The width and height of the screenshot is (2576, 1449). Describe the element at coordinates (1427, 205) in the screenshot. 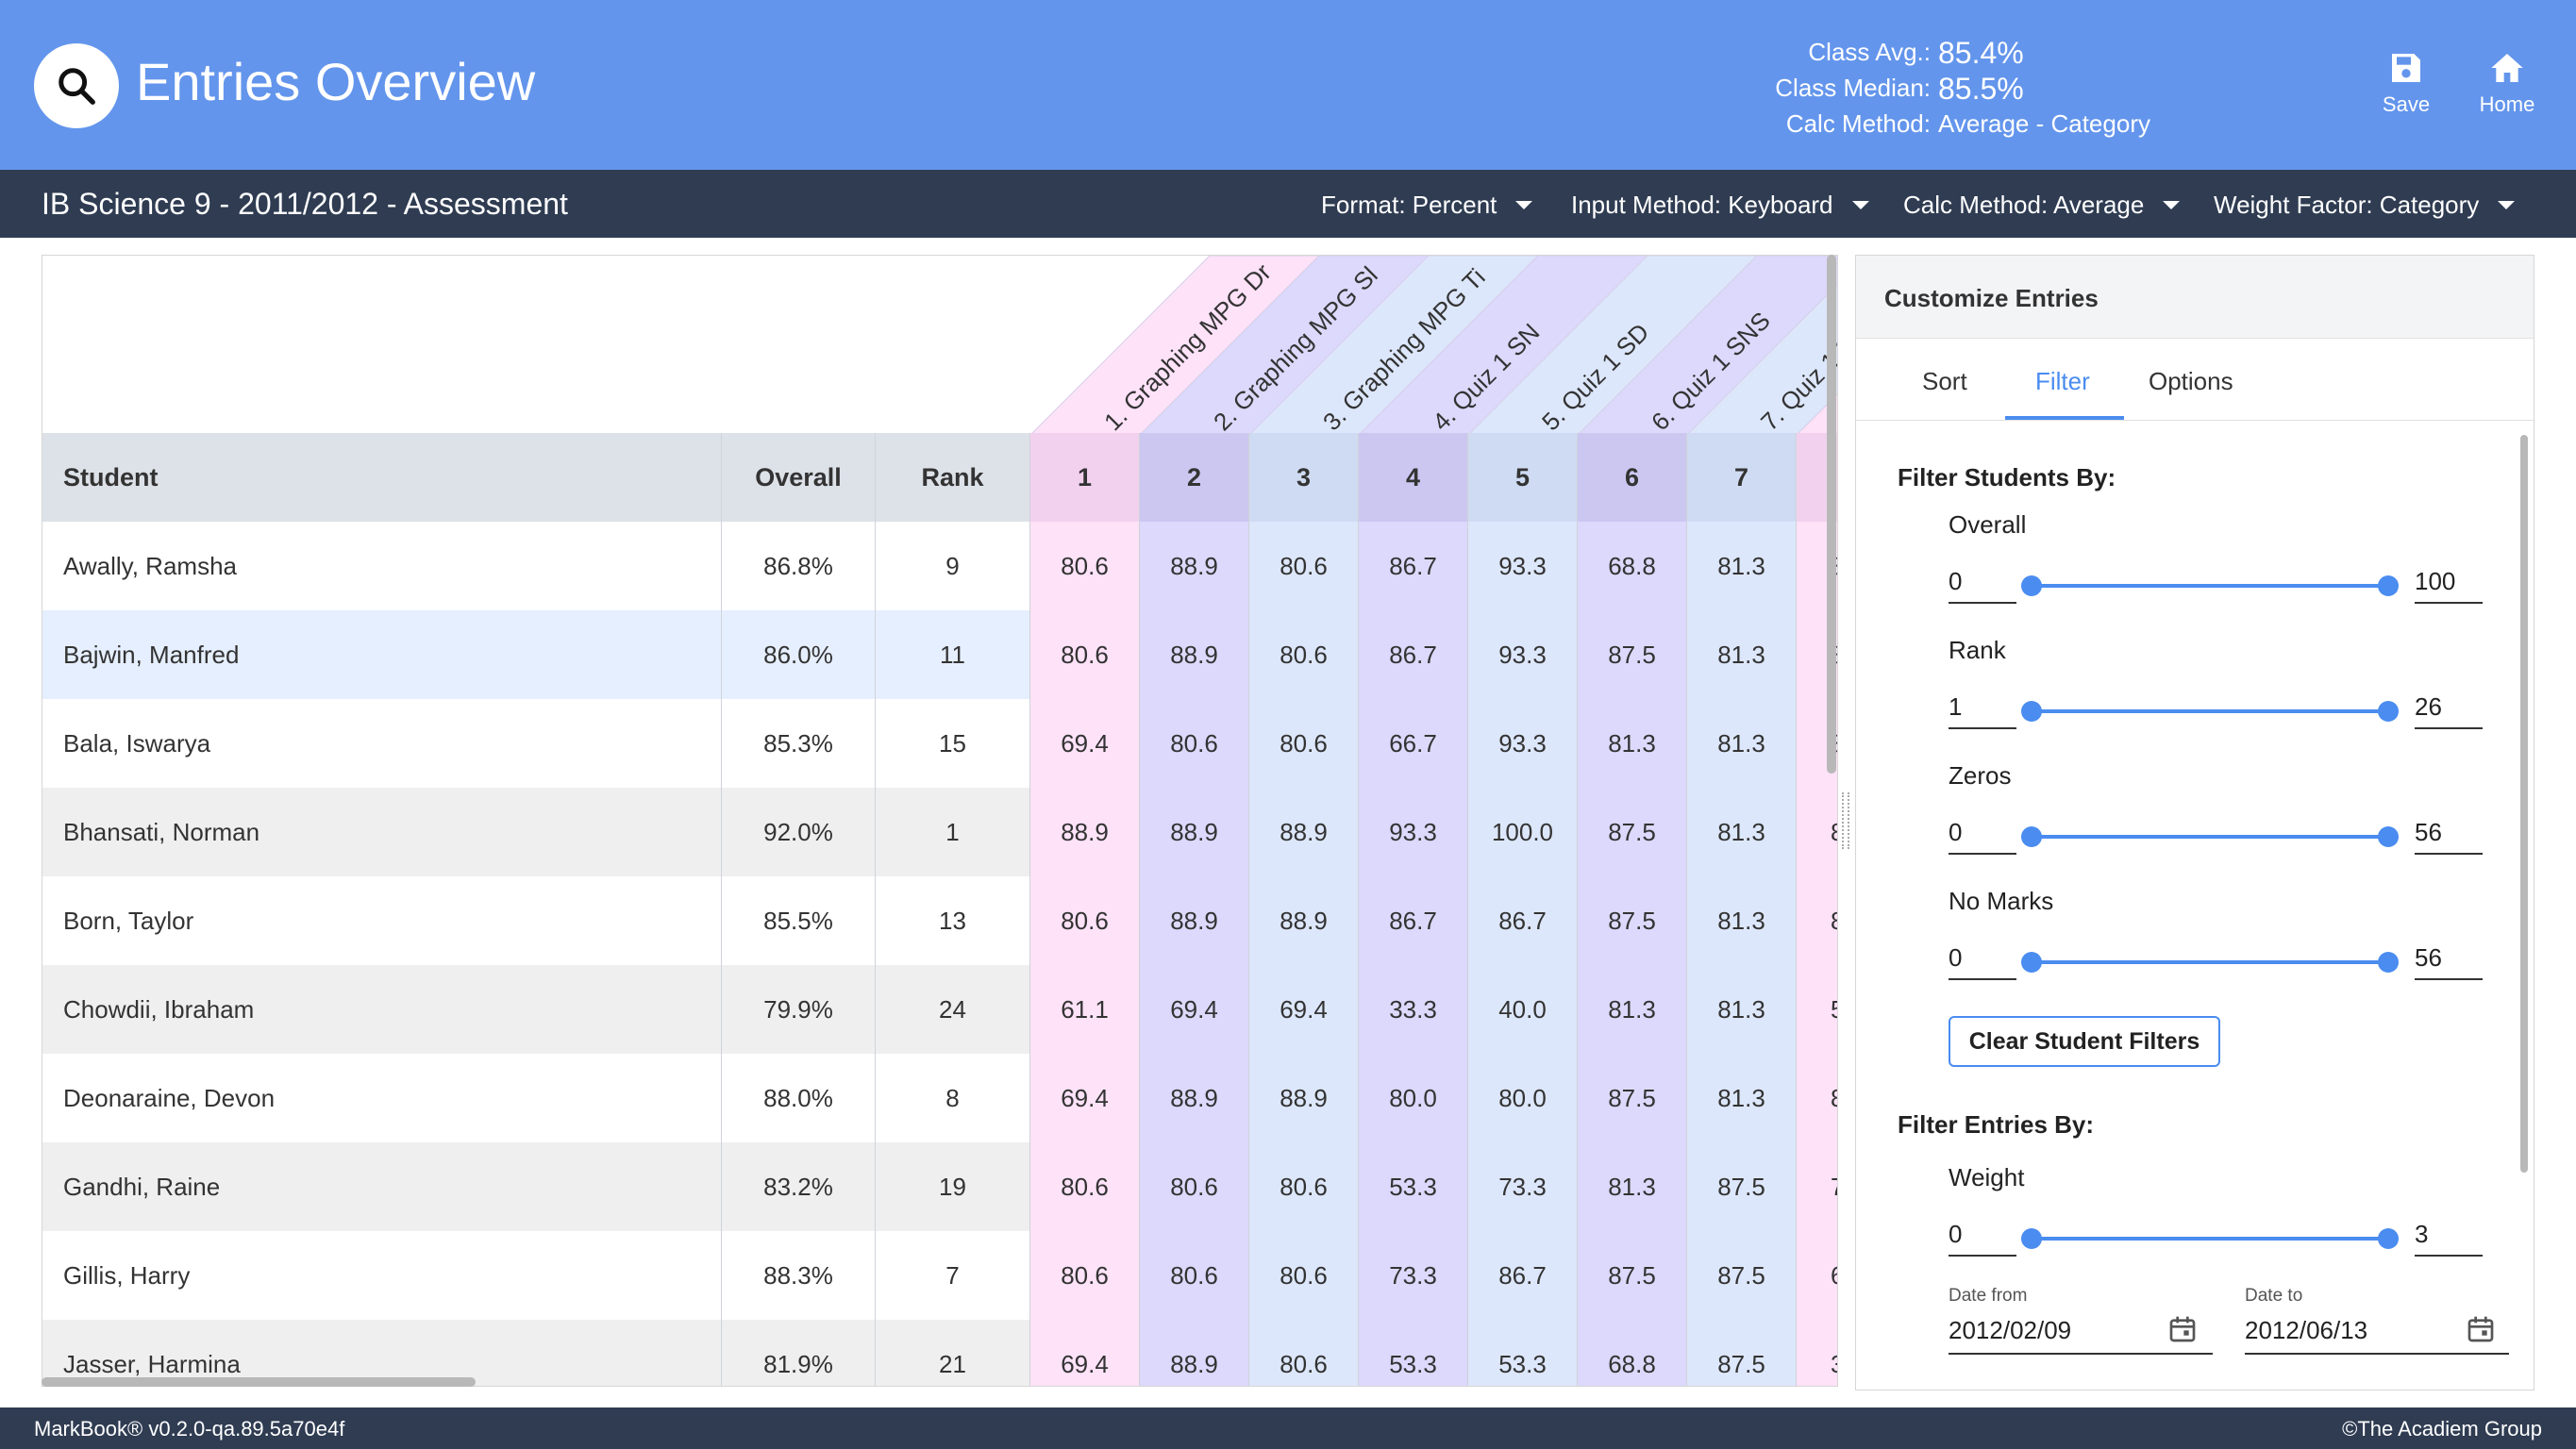

I see `format-dropdown: Format: Percent` at that location.